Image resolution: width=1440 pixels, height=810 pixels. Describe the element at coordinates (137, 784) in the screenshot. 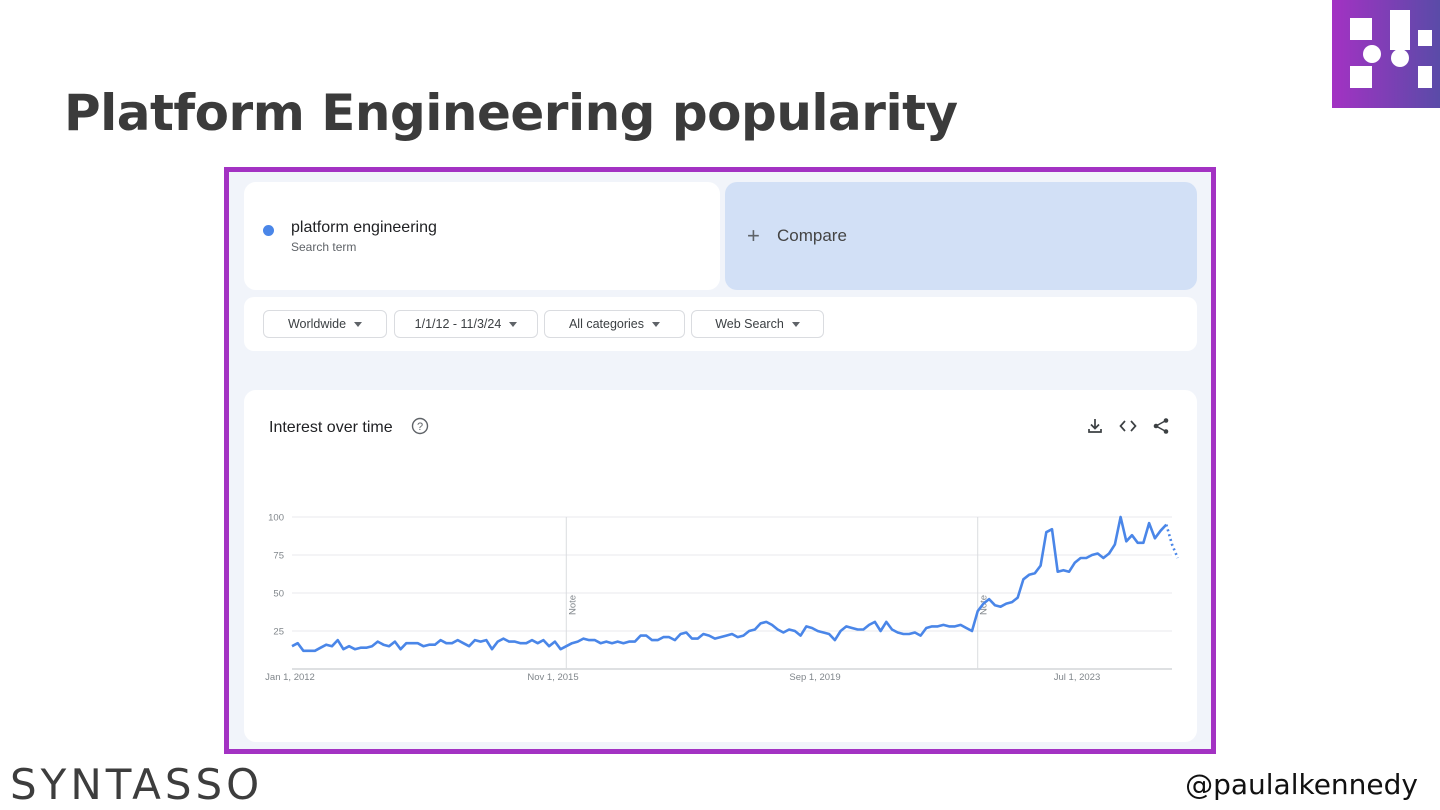

I see `brand-wordmark: SYNTASSO` at that location.